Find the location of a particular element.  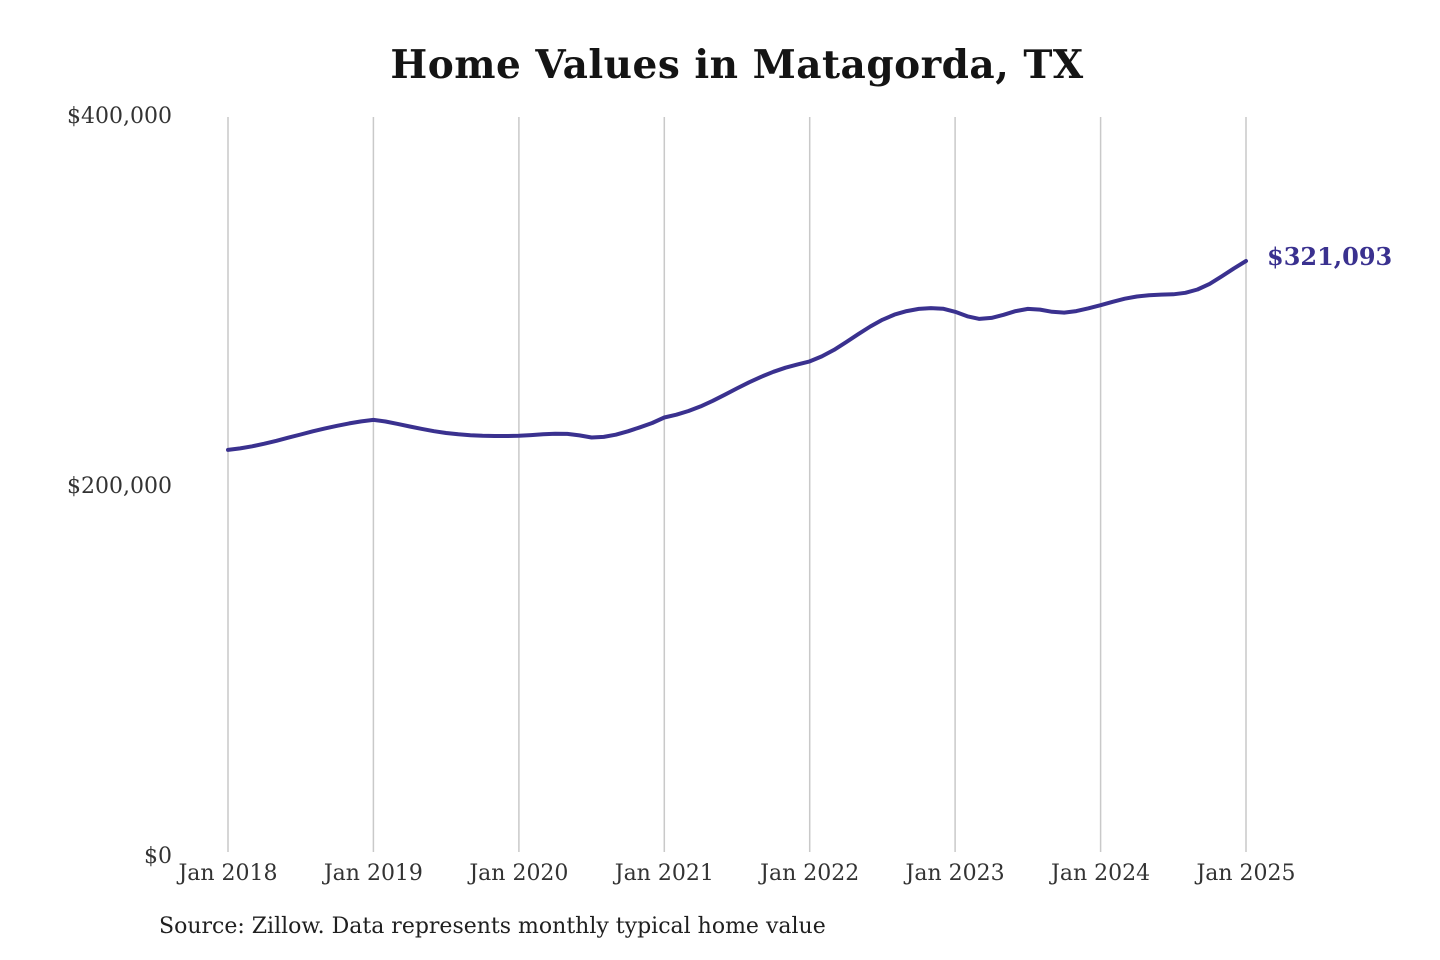

x-tick-label: Jan 2020 is located at coordinates (517, 873).